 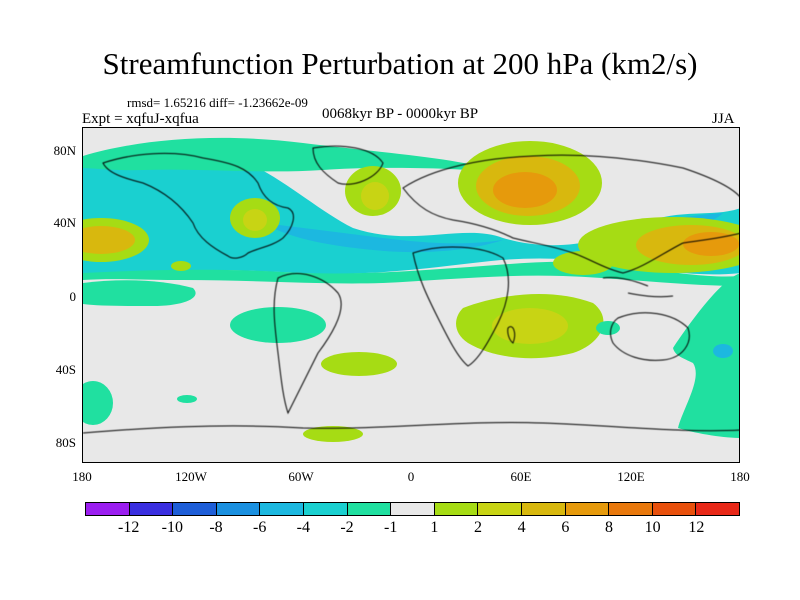 What do you see at coordinates (383, 238) in the screenshot?
I see `negative-core` at bounding box center [383, 238].